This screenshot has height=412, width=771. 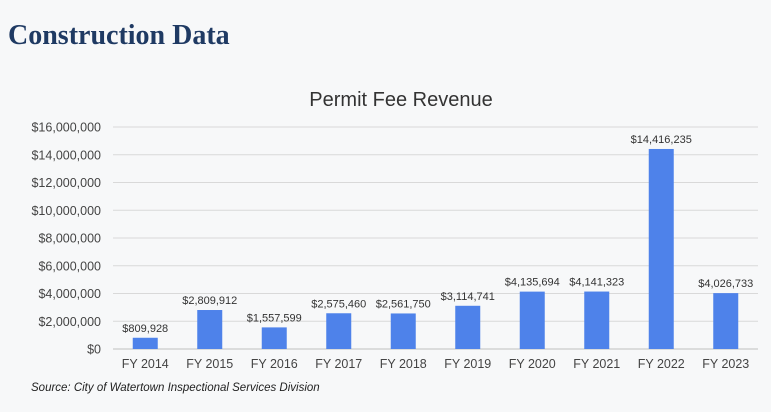 I want to click on bar-fy-2023, so click(x=726, y=321).